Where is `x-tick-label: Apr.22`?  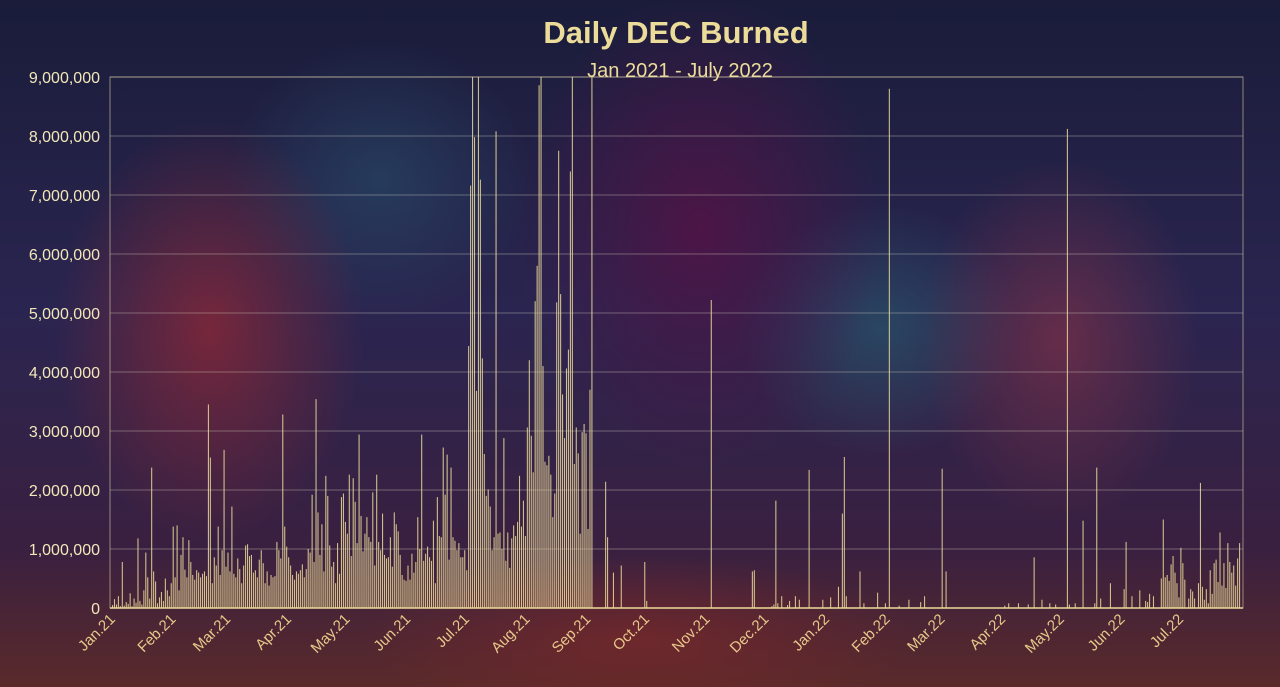
x-tick-label: Apr.22 is located at coordinates (987, 632).